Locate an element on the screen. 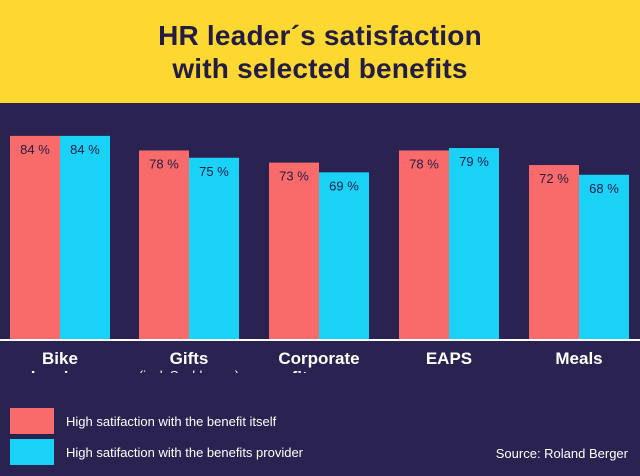  legend-item-benefit: High satifaction with the benefit itself is located at coordinates (143, 421).